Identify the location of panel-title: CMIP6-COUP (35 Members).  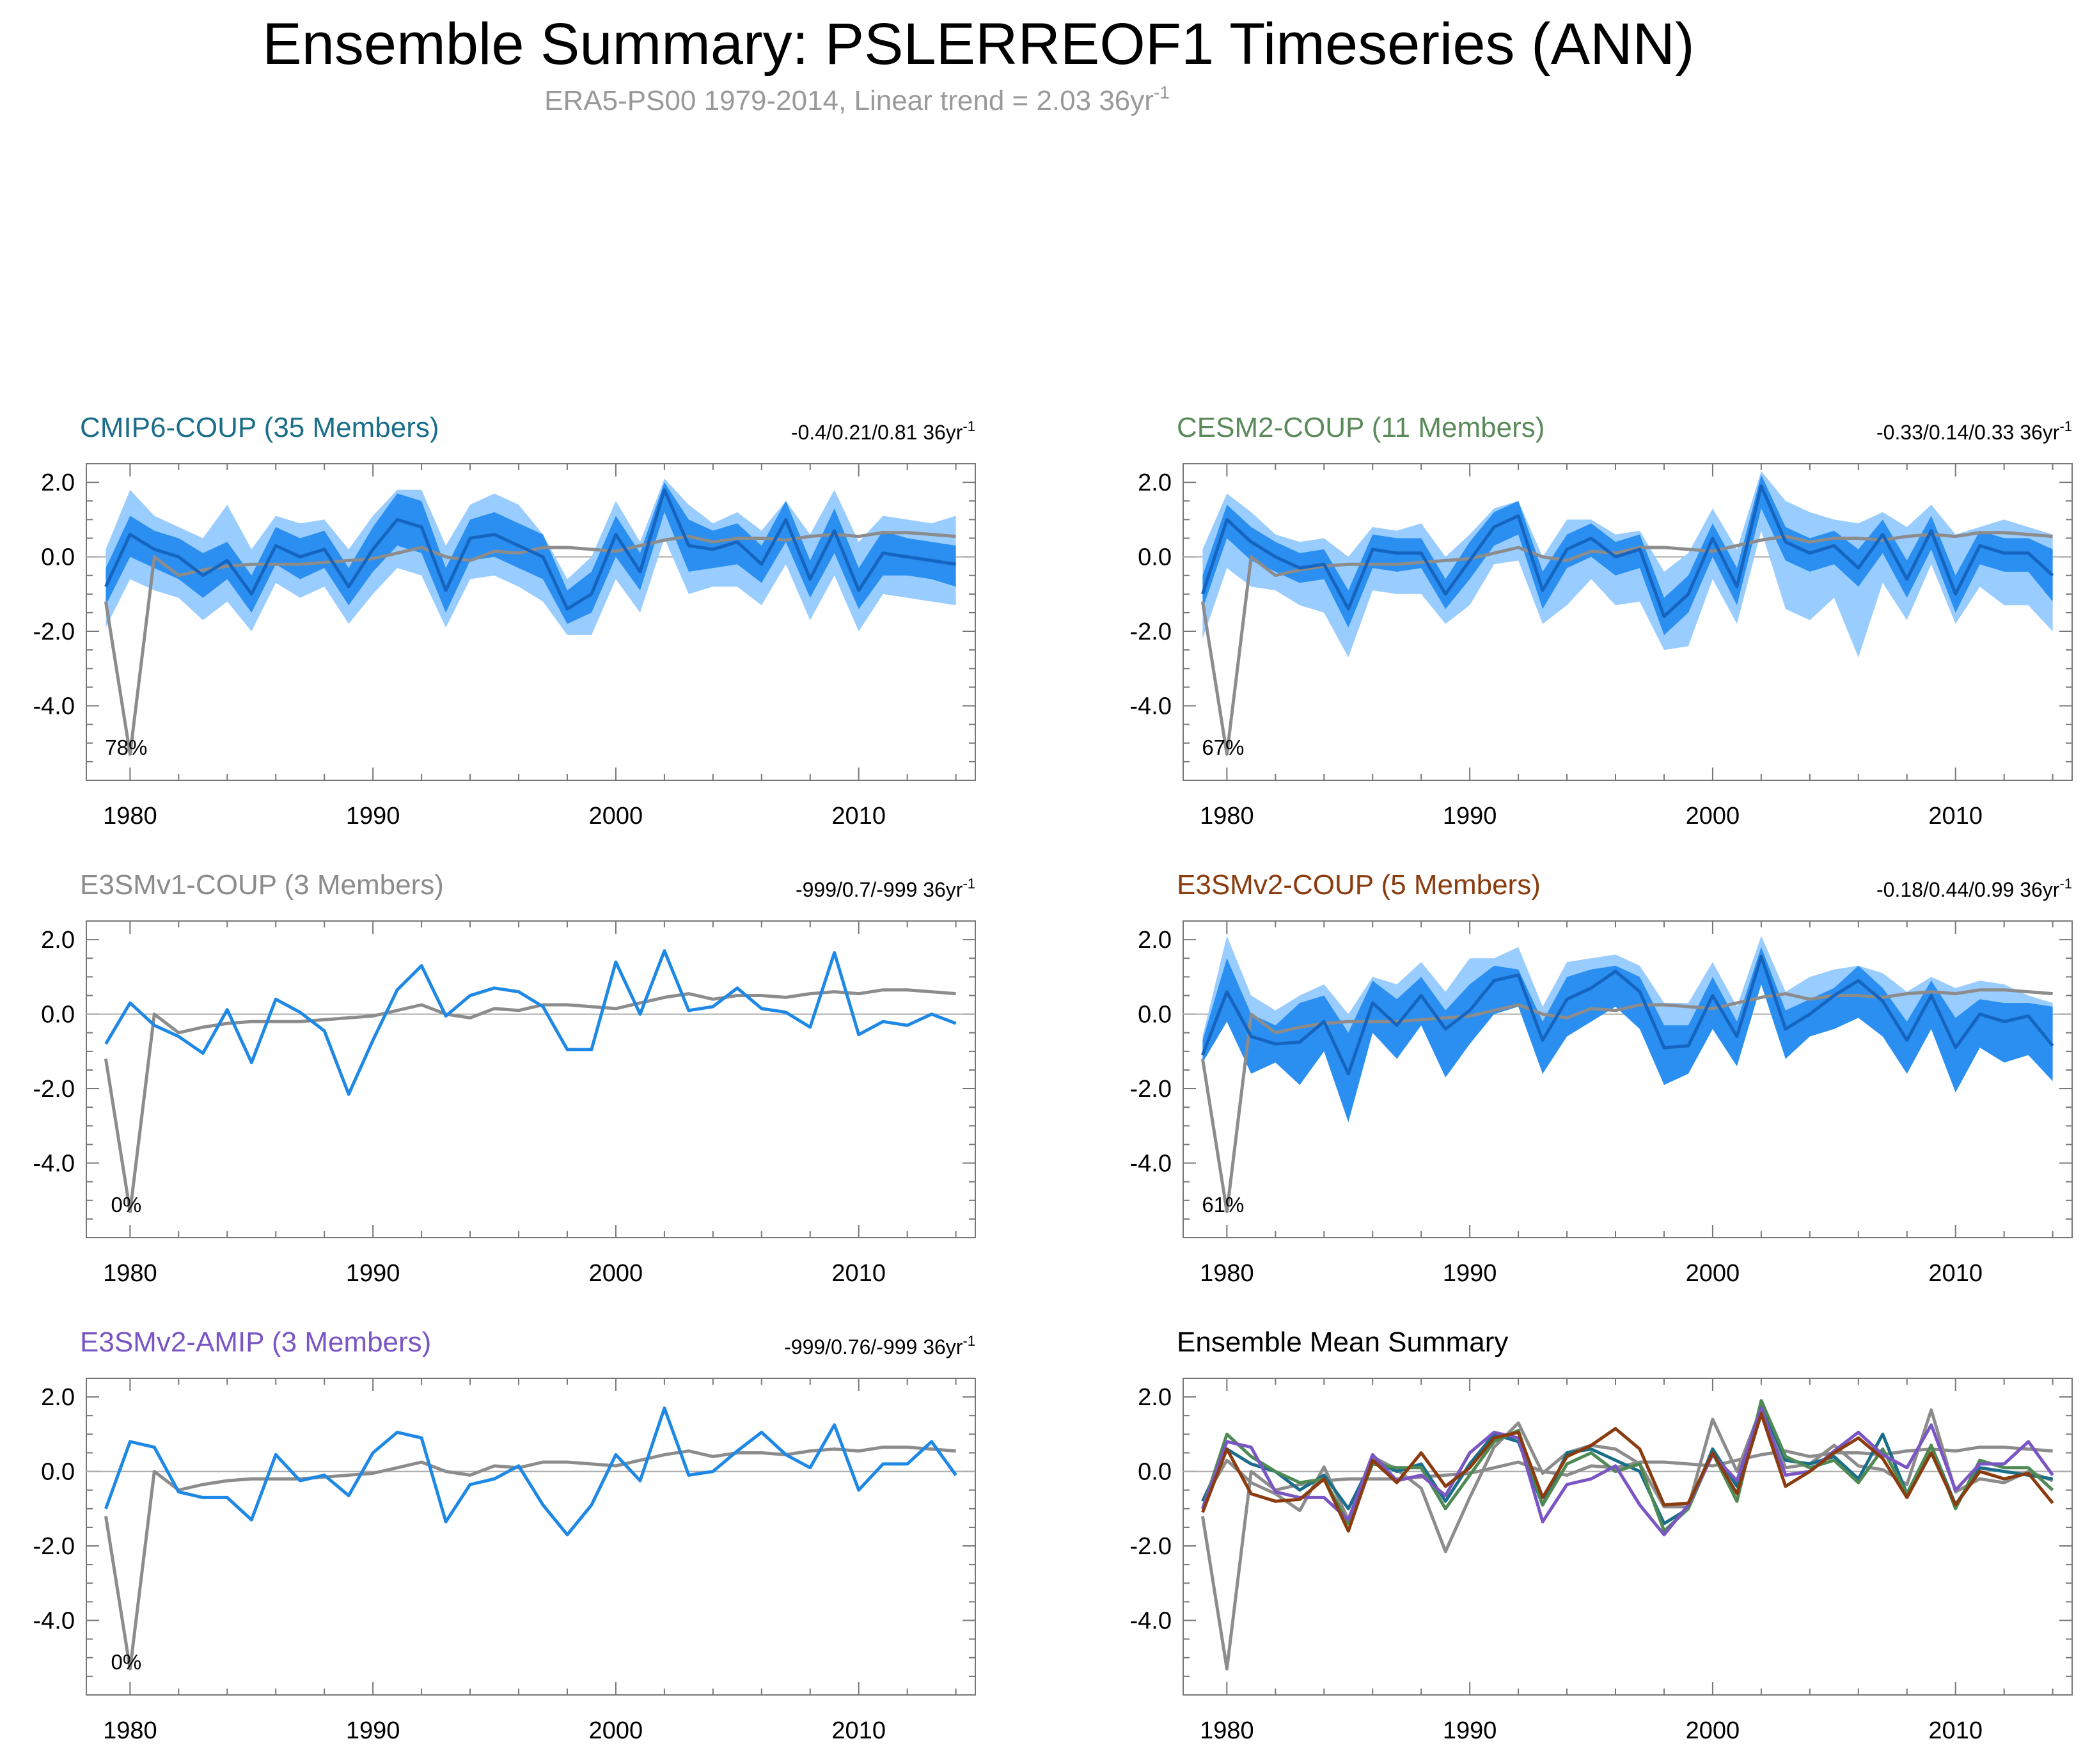
(259, 427).